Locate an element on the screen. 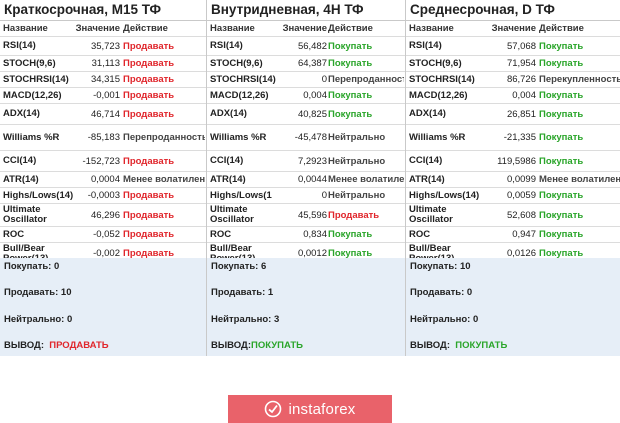  summary-sell-count: Продавать: 10 is located at coordinates (38, 292).